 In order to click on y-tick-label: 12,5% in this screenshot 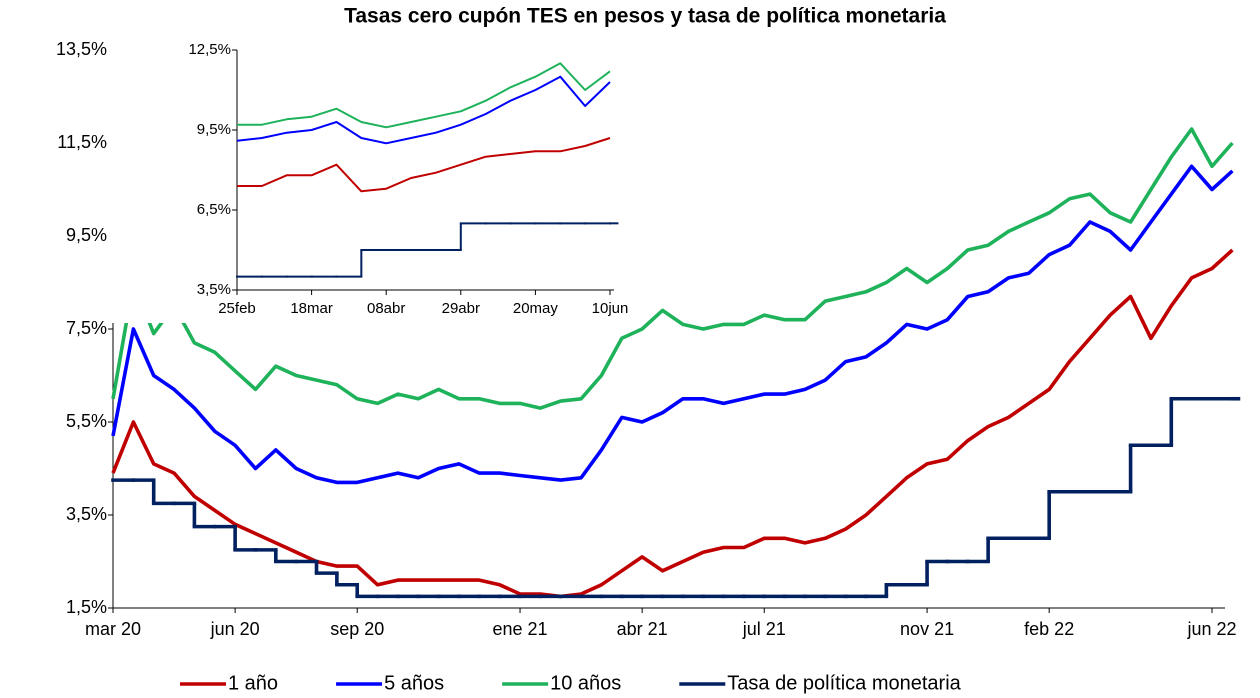, I will do `click(209, 49)`.